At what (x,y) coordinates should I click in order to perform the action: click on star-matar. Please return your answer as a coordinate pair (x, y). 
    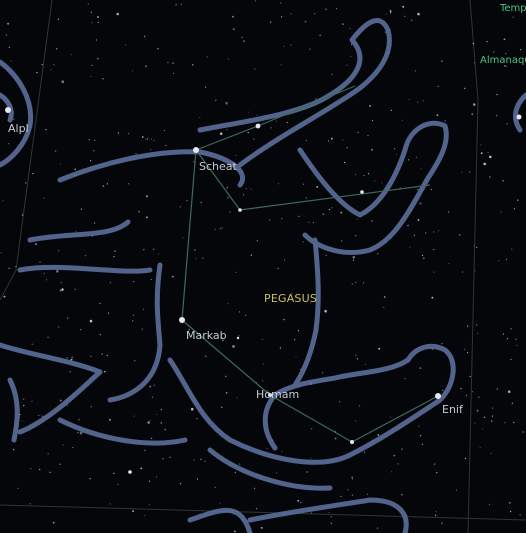
    Looking at the image, I should click on (258, 126).